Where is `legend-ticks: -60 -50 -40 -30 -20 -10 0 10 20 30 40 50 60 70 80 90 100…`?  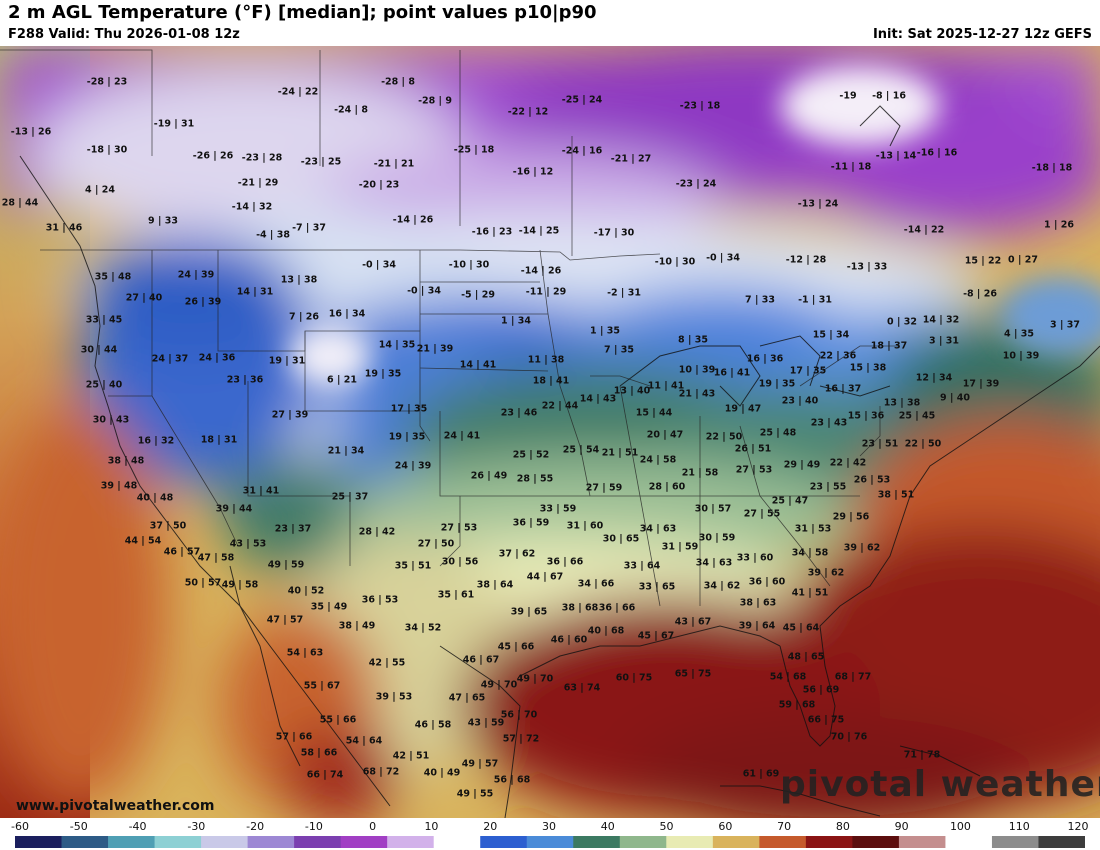 legend-ticks: -60 -50 -40 -30 -20 -10 0 10 20 30 40 50 60 70 80 90 100… is located at coordinates (550, 826).